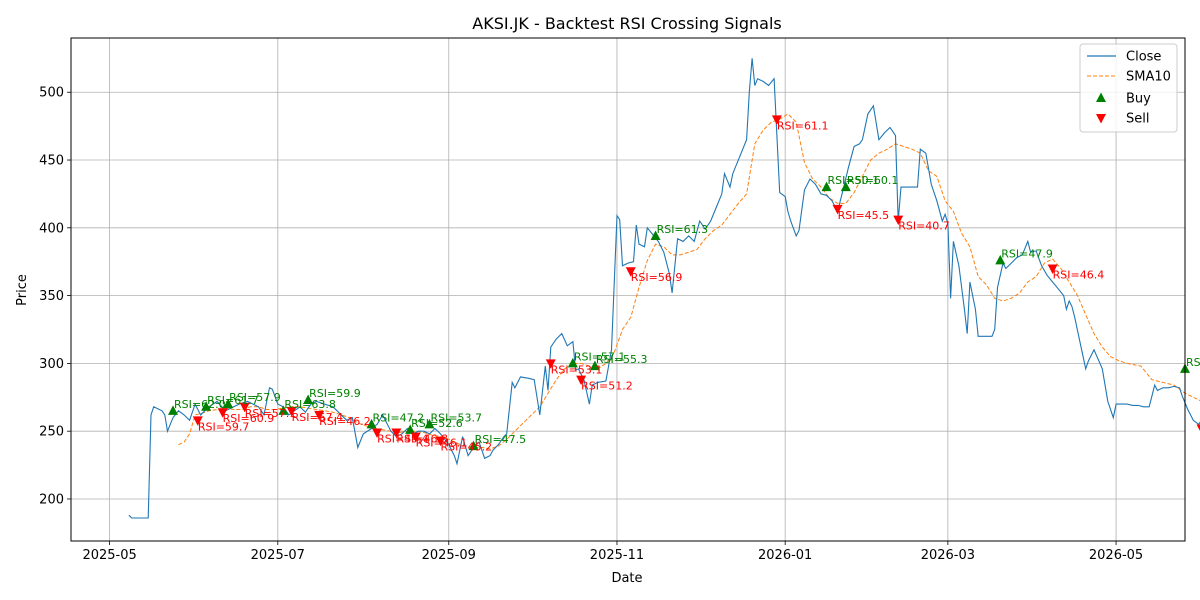  I want to click on buy-annotation: RSI=61.7, so click(233, 400).